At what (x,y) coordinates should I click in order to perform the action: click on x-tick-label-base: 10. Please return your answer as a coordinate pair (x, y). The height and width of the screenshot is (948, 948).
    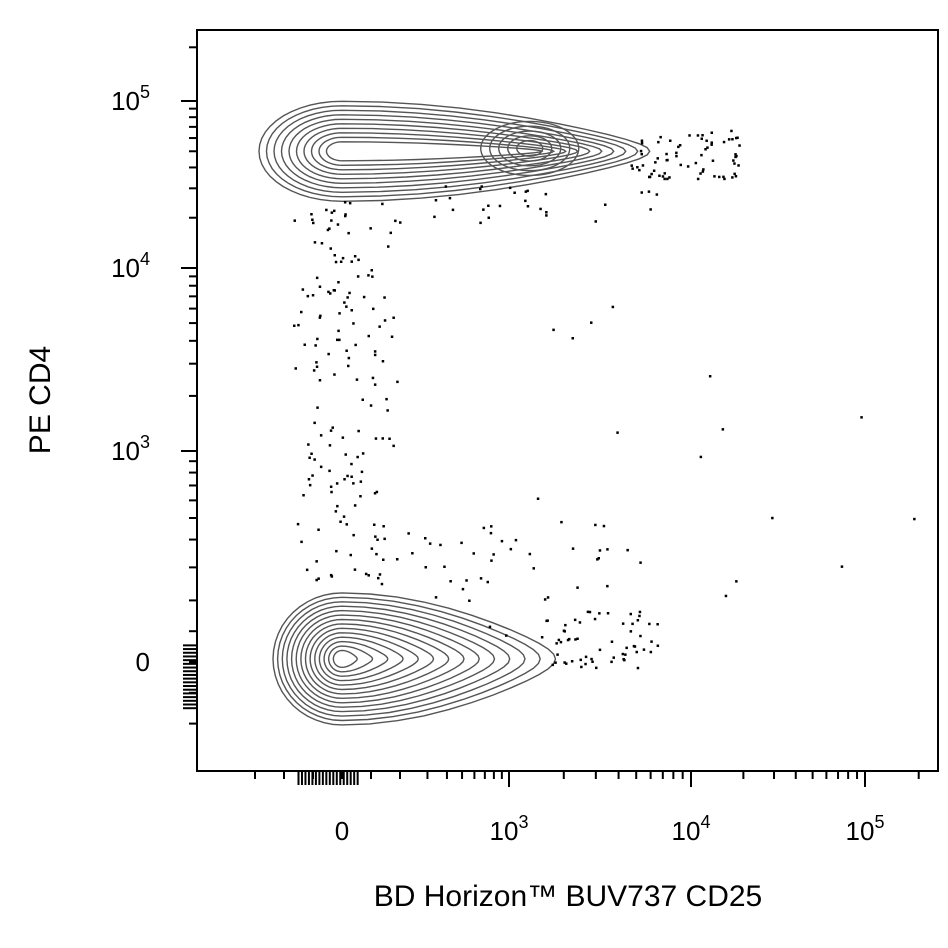
    Looking at the image, I should click on (686, 831).